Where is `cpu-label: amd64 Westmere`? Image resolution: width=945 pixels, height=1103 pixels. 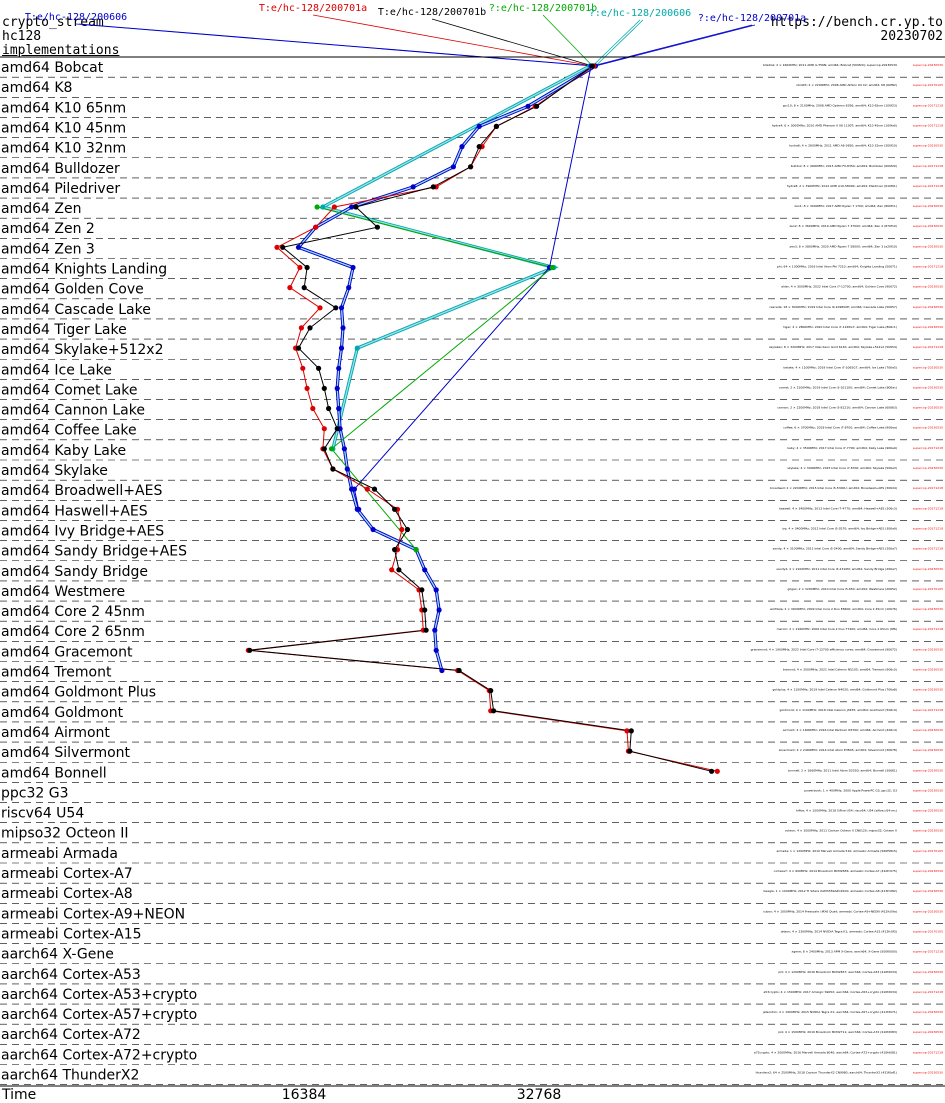
cpu-label: amd64 Westmere is located at coordinates (63, 592).